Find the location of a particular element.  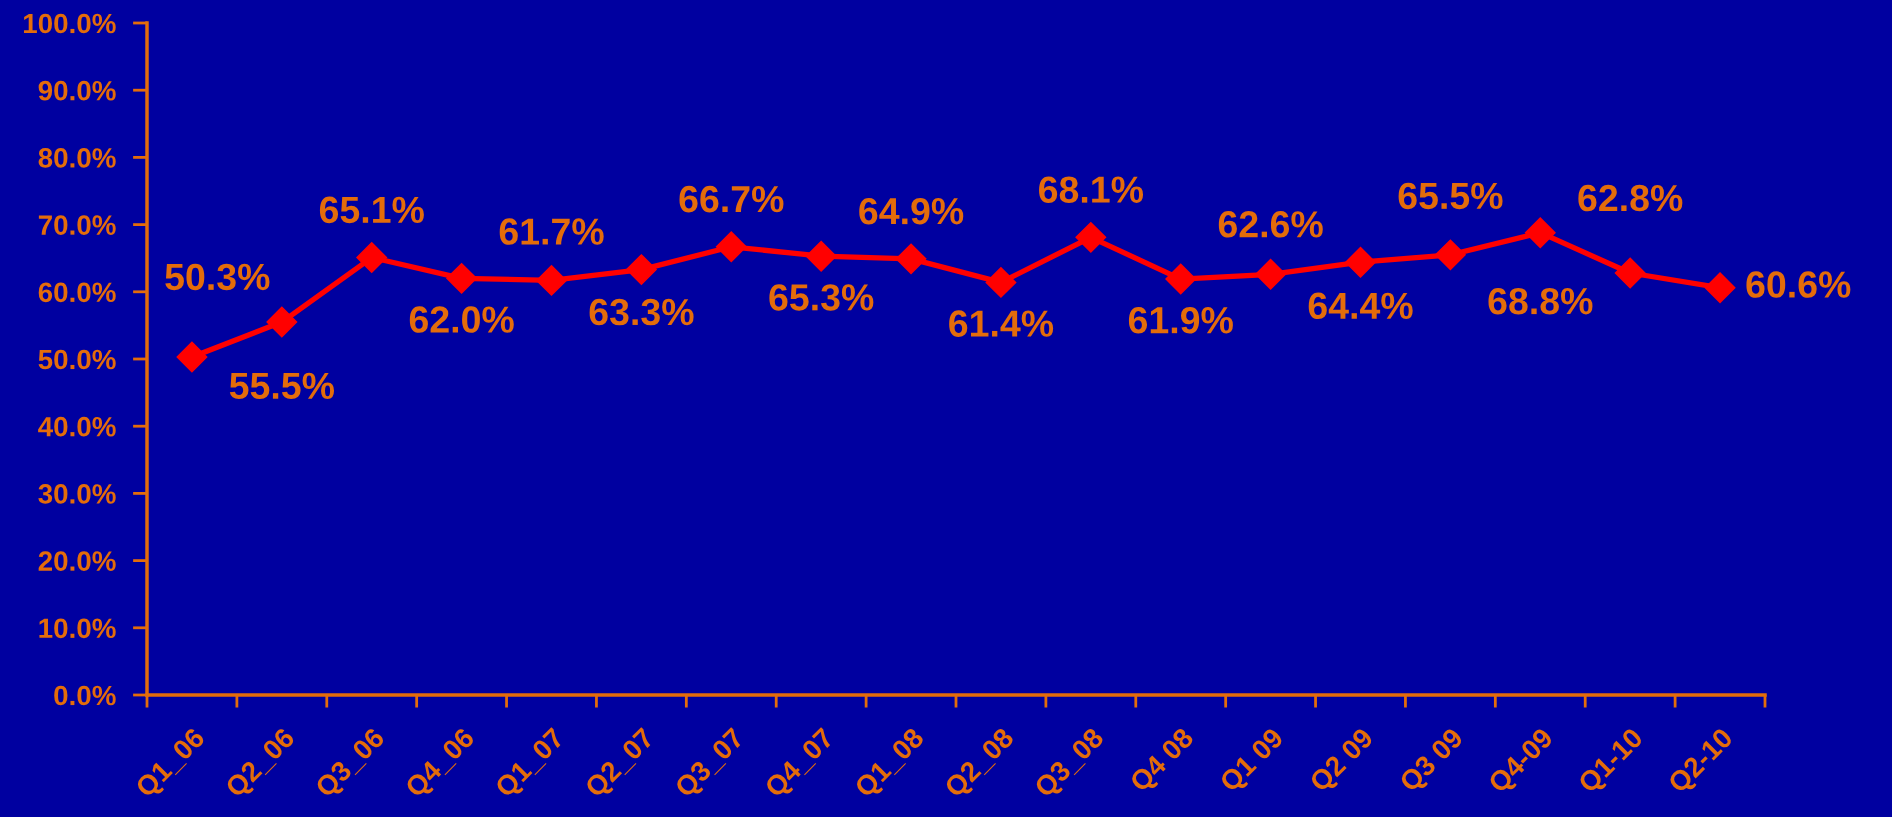

data-label: 65.1% is located at coordinates (371, 210).